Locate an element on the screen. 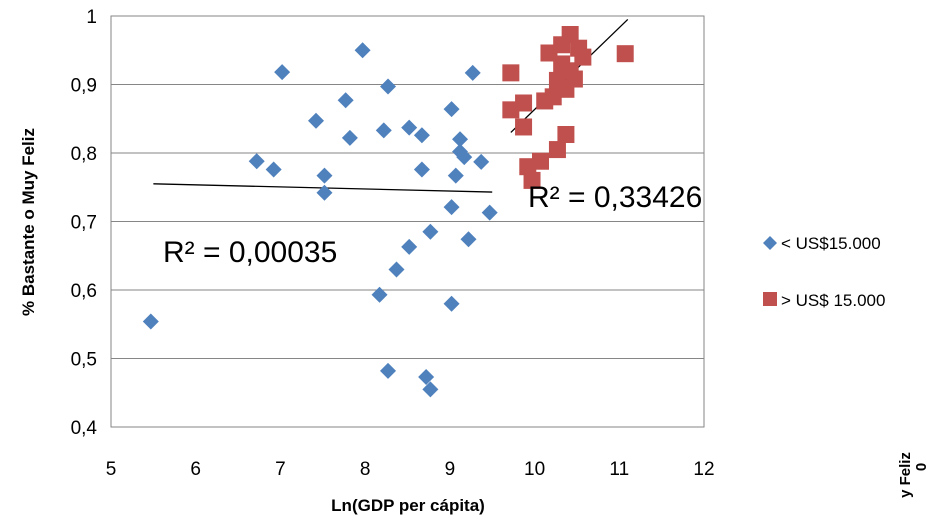  legend-label-high-income: > US$ 15.000 is located at coordinates (833, 300).